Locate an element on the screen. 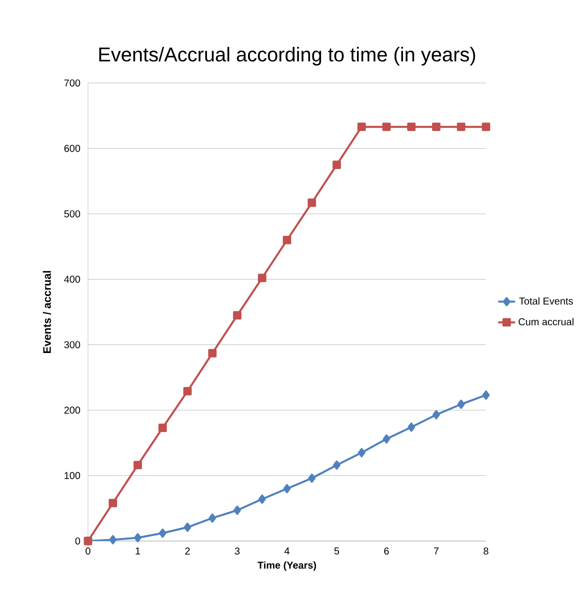 This screenshot has width=587, height=614. y-tick-label: 200 is located at coordinates (72, 410).